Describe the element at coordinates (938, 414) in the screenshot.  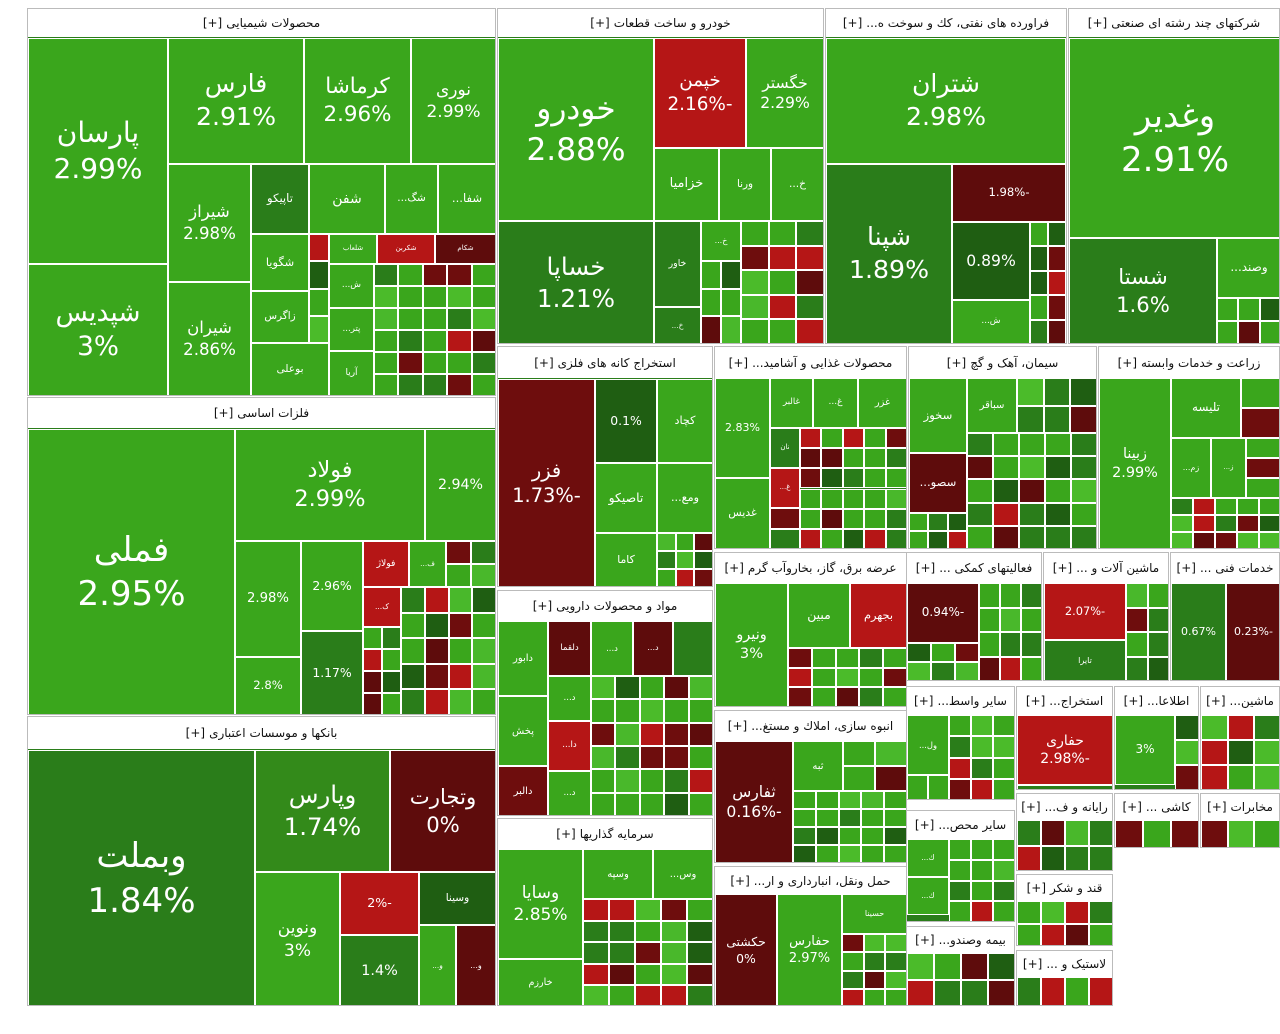
I see `stock-name: سخوز` at that location.